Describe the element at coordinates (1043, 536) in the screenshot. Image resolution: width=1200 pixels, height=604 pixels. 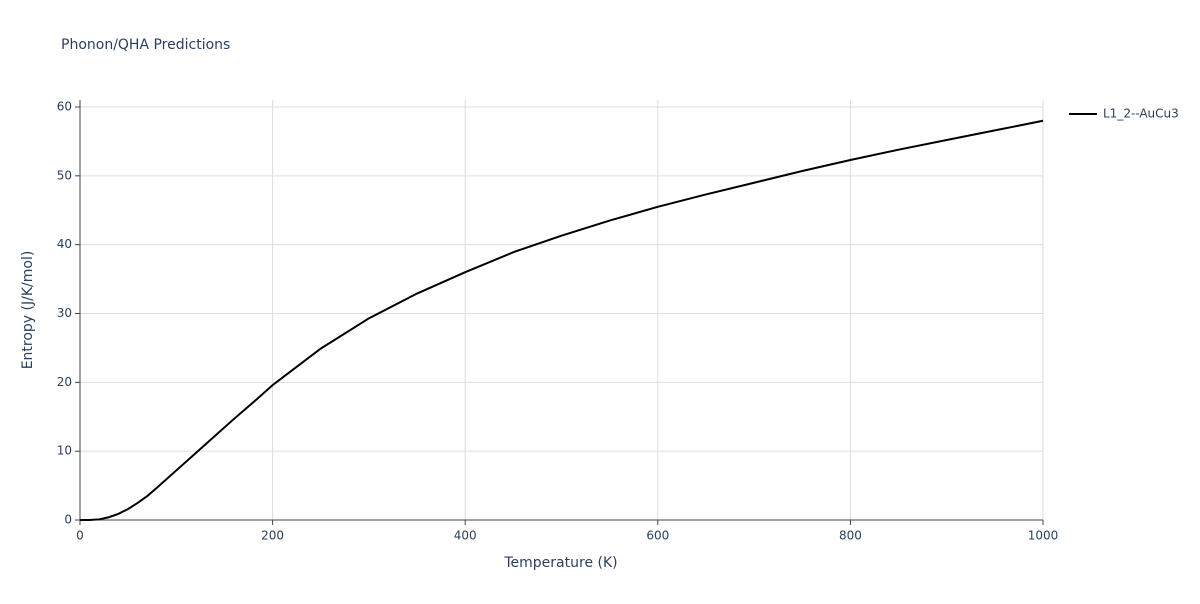
I see `x-tick-label: 1000` at that location.